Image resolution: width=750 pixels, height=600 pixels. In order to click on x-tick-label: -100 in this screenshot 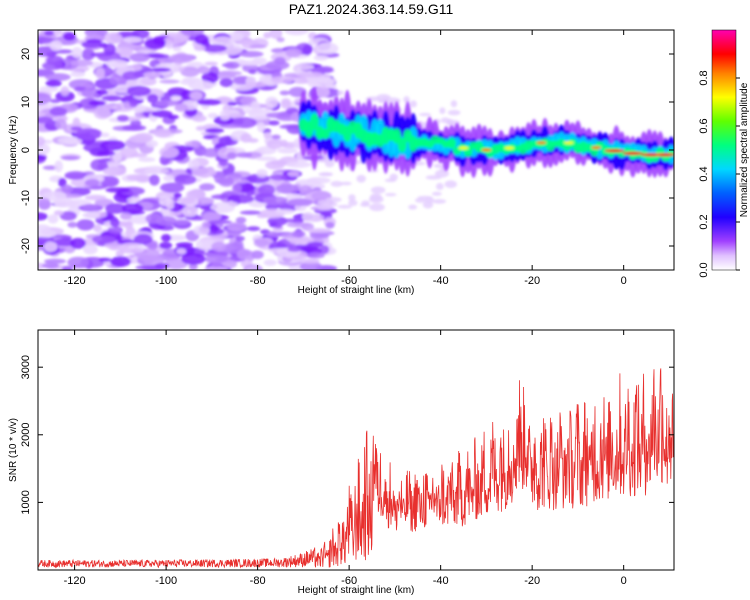, I will do `click(166, 281)`.